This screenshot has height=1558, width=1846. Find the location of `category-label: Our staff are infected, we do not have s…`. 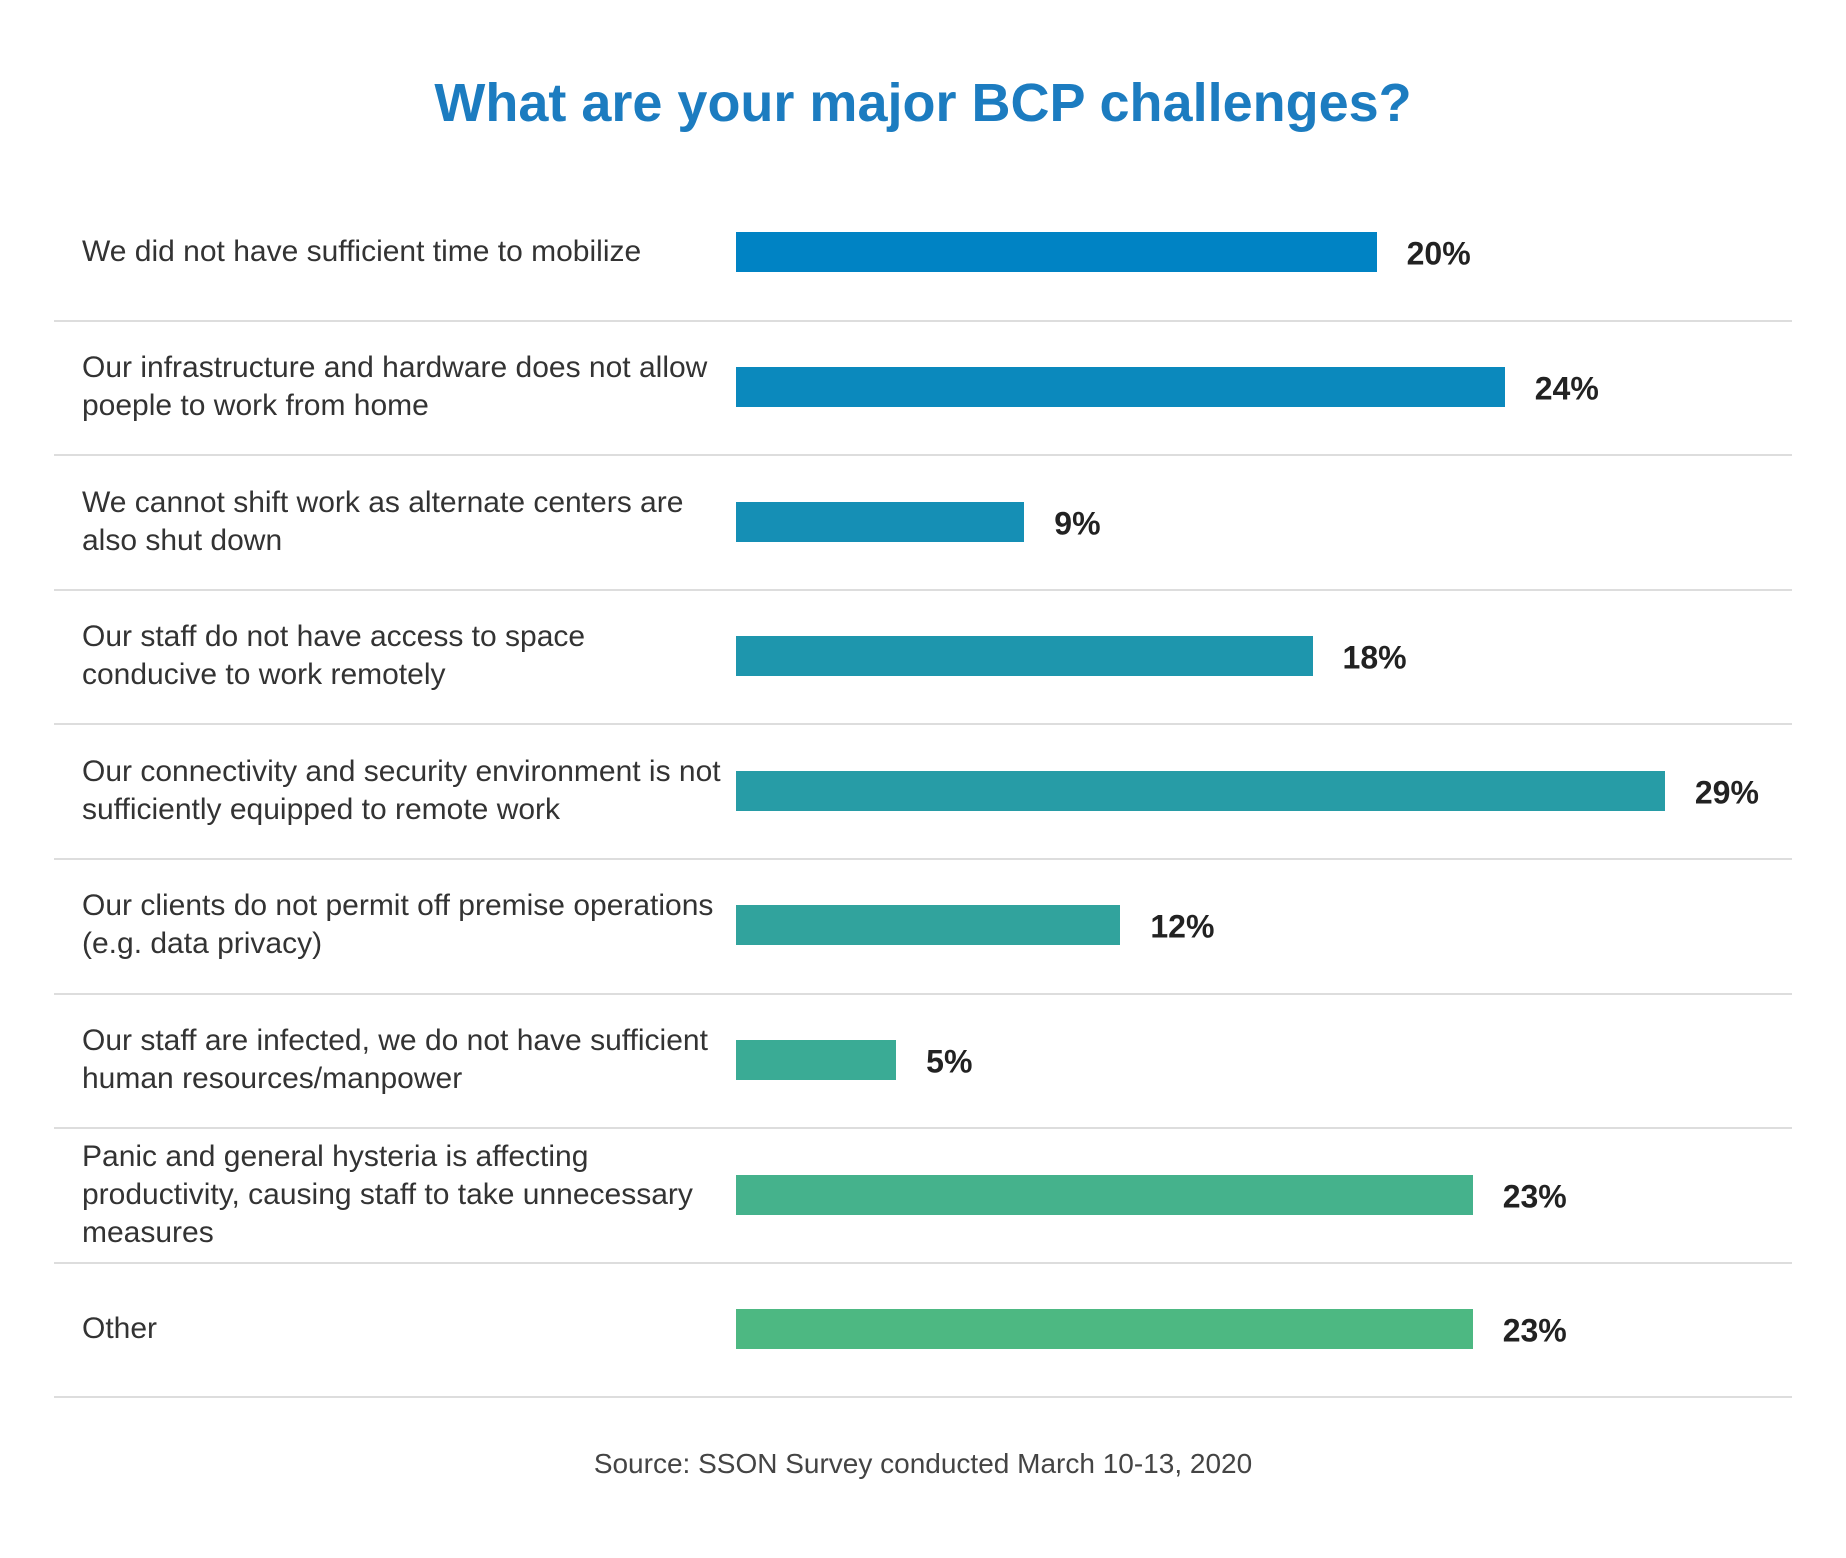

category-label: Our staff are infected, we do not have s… is located at coordinates (395, 1059).